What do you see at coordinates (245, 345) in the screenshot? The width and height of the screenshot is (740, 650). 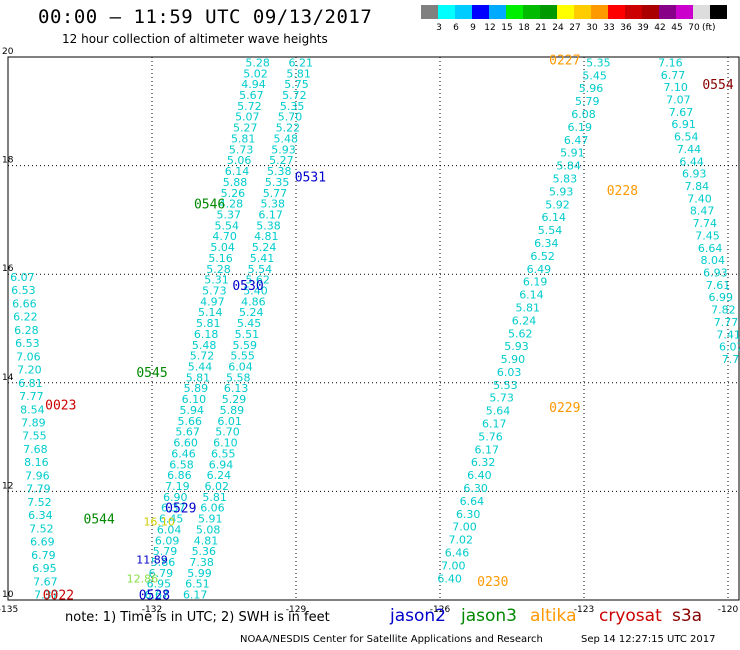 I see `wave-height-value: 5.59` at bounding box center [245, 345].